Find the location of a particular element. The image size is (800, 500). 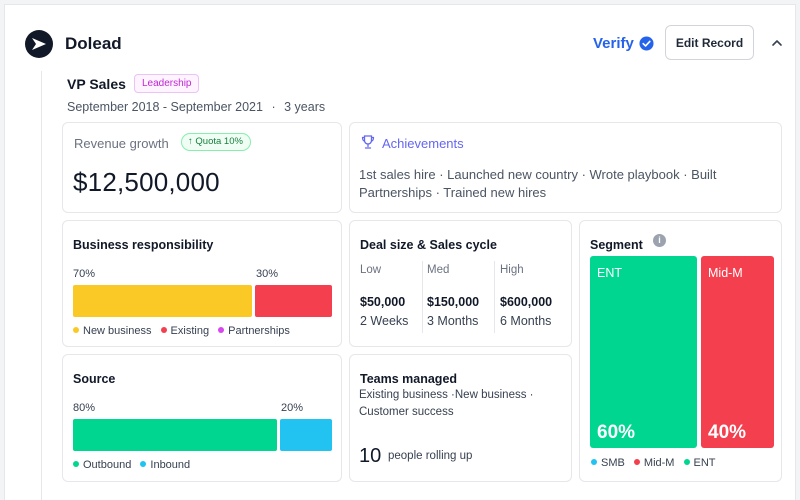

teams-title: Teams managed is located at coordinates (409, 379).